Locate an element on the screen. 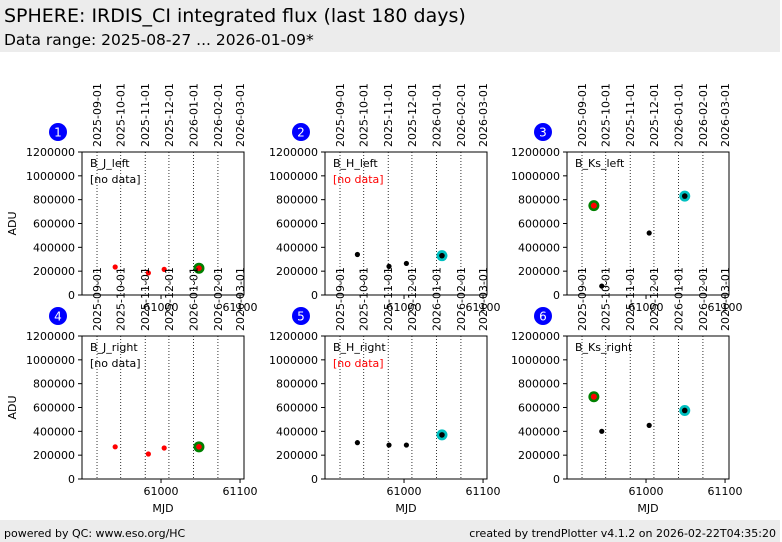  panel-number: 6 is located at coordinates (543, 317).